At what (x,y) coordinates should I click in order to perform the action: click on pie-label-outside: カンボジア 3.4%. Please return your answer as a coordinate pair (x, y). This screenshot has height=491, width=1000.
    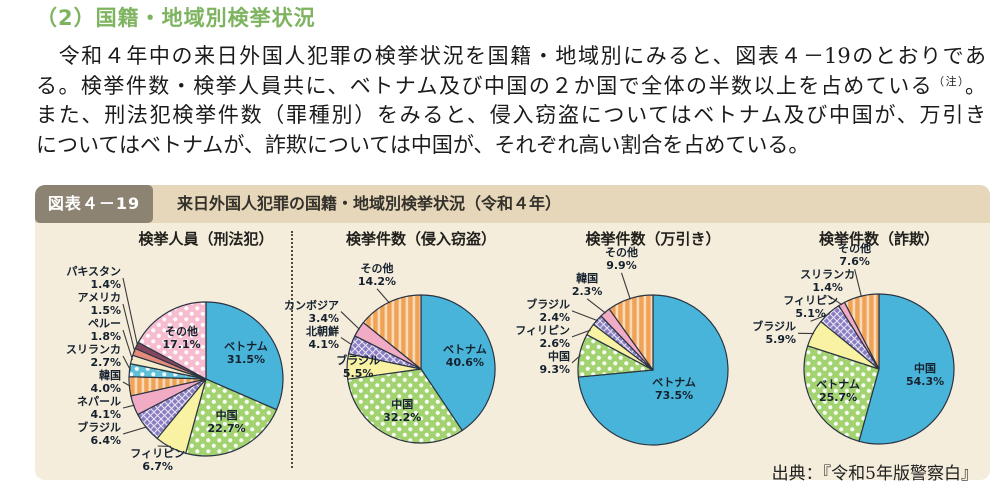
    Looking at the image, I should click on (311, 312).